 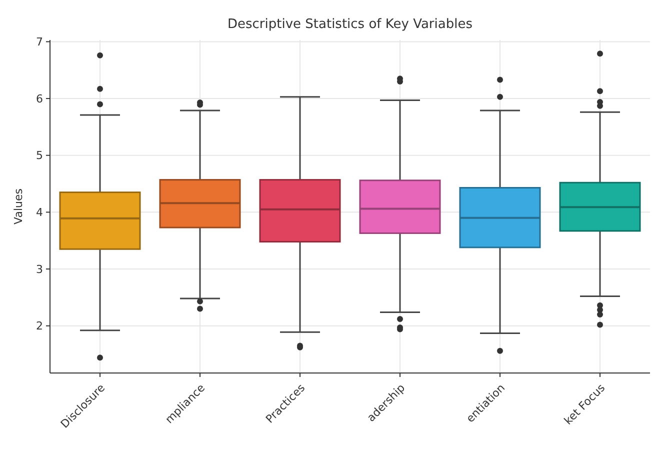 I want to click on chart-title: Descriptive Statistics of Key Variables, so click(x=350, y=24).